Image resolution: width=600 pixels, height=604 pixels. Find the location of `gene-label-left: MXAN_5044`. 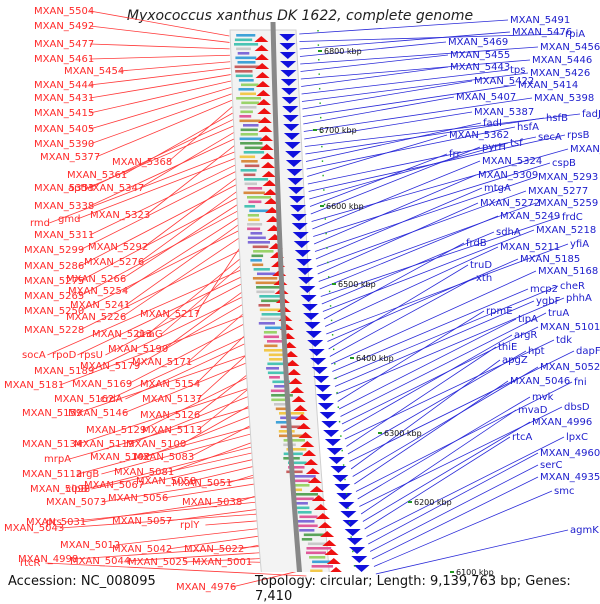

gene-label-left: MXAN_5044 is located at coordinates (100, 561).